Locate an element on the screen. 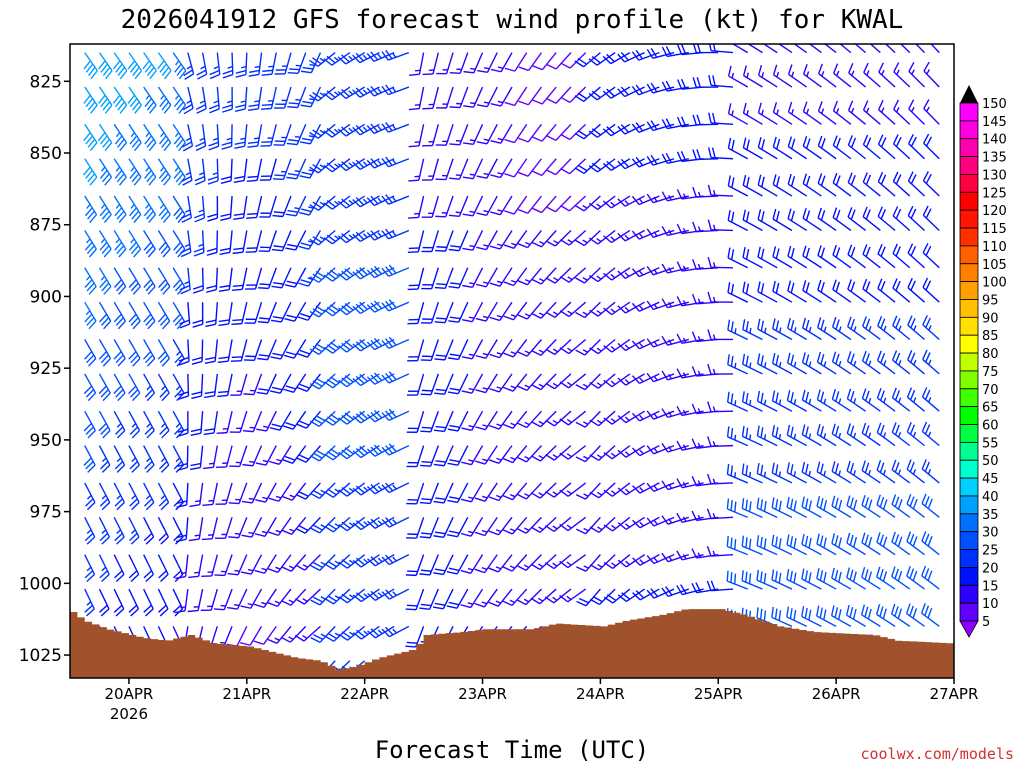  x-tick-label: 21APR is located at coordinates (246, 694).